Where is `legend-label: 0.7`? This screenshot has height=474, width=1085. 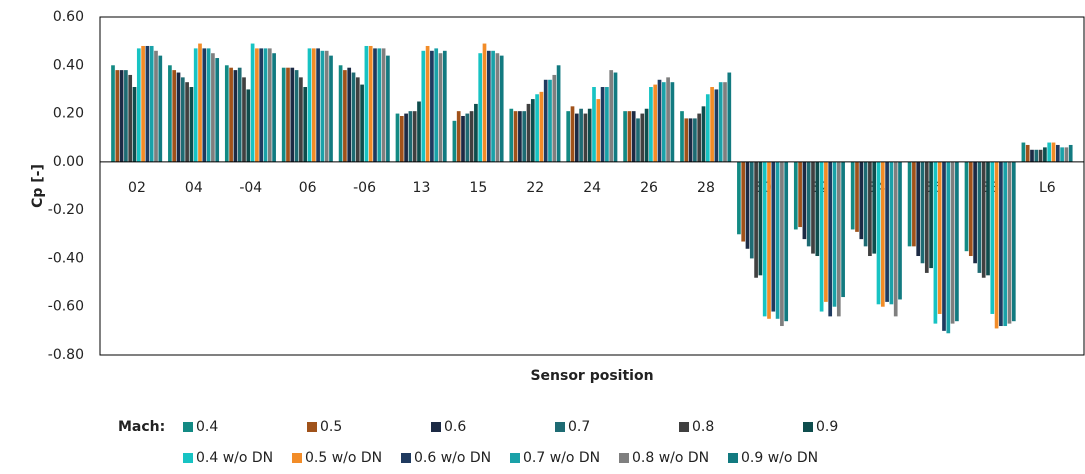 legend-label: 0.7 is located at coordinates (579, 427).